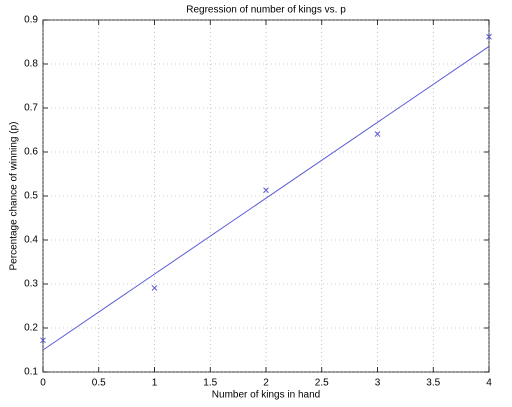 The width and height of the screenshot is (512, 407). What do you see at coordinates (31, 196) in the screenshot?
I see `y-tick-label: 0.5` at bounding box center [31, 196].